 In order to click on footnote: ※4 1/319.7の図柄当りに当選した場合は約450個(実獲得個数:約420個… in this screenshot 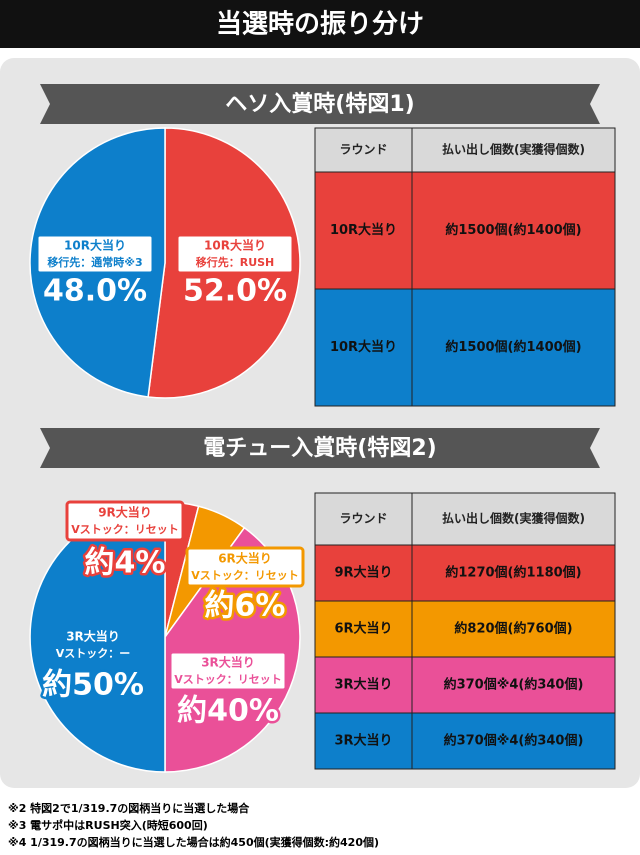, I will do `click(193, 842)`.